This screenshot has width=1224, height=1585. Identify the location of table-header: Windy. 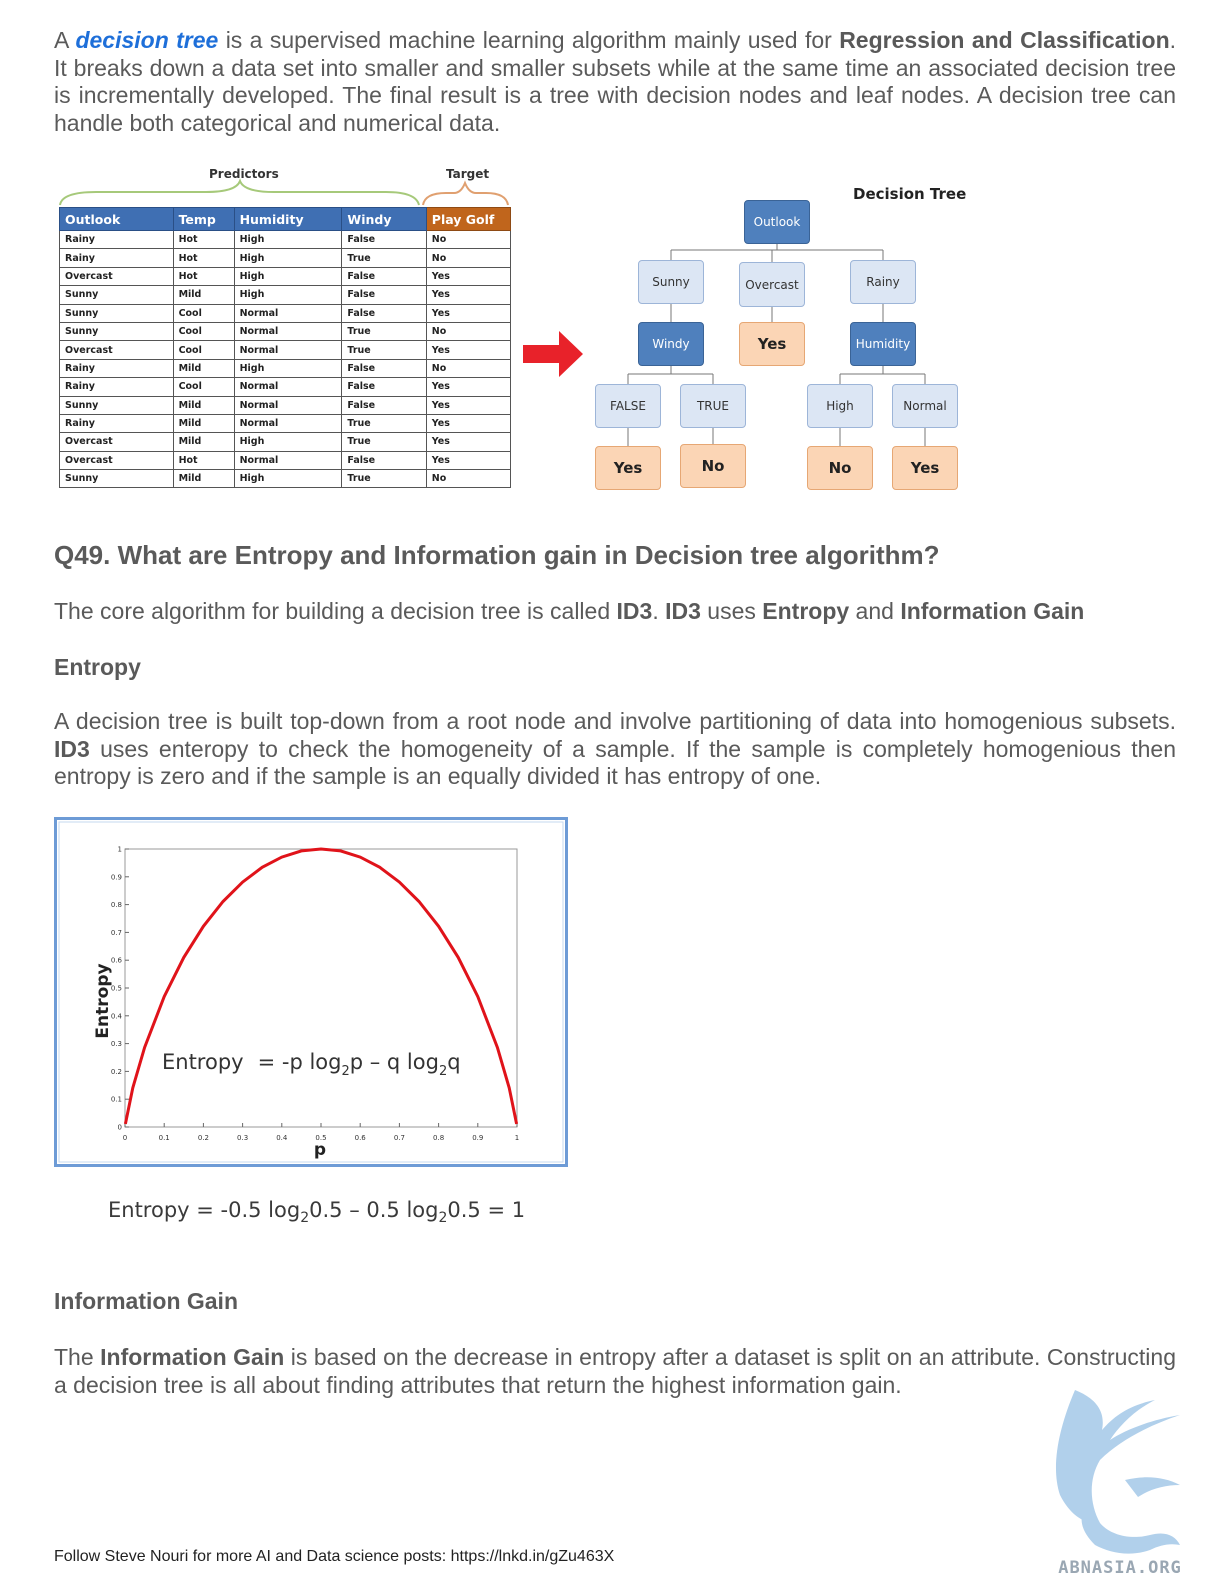
(384, 219).